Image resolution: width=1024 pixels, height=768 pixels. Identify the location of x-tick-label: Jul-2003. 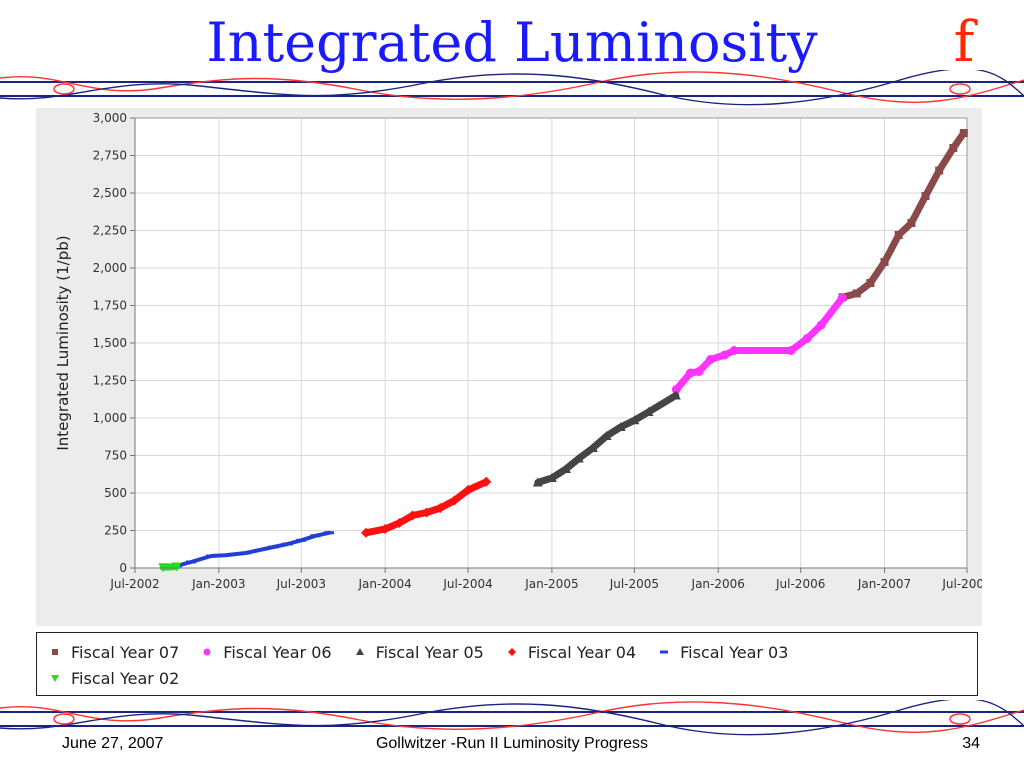
(301, 584).